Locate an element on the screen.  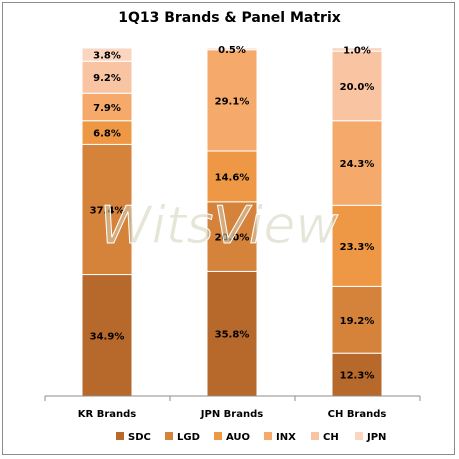
bar-jpn-jpn-brands is located at coordinates (232, 49).